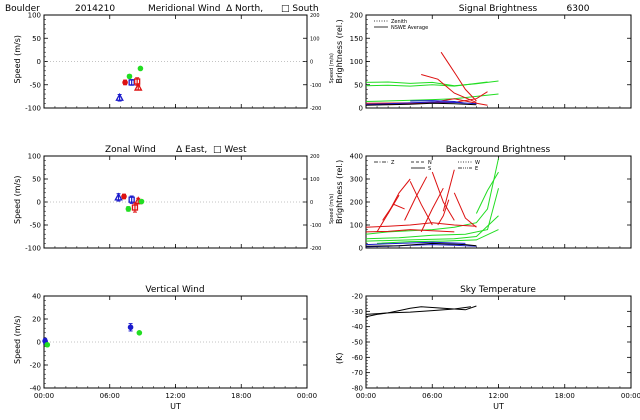 This screenshot has height=420, width=640. What do you see at coordinates (357, 297) in the screenshot?
I see `y-tick-label: -20` at bounding box center [357, 297].